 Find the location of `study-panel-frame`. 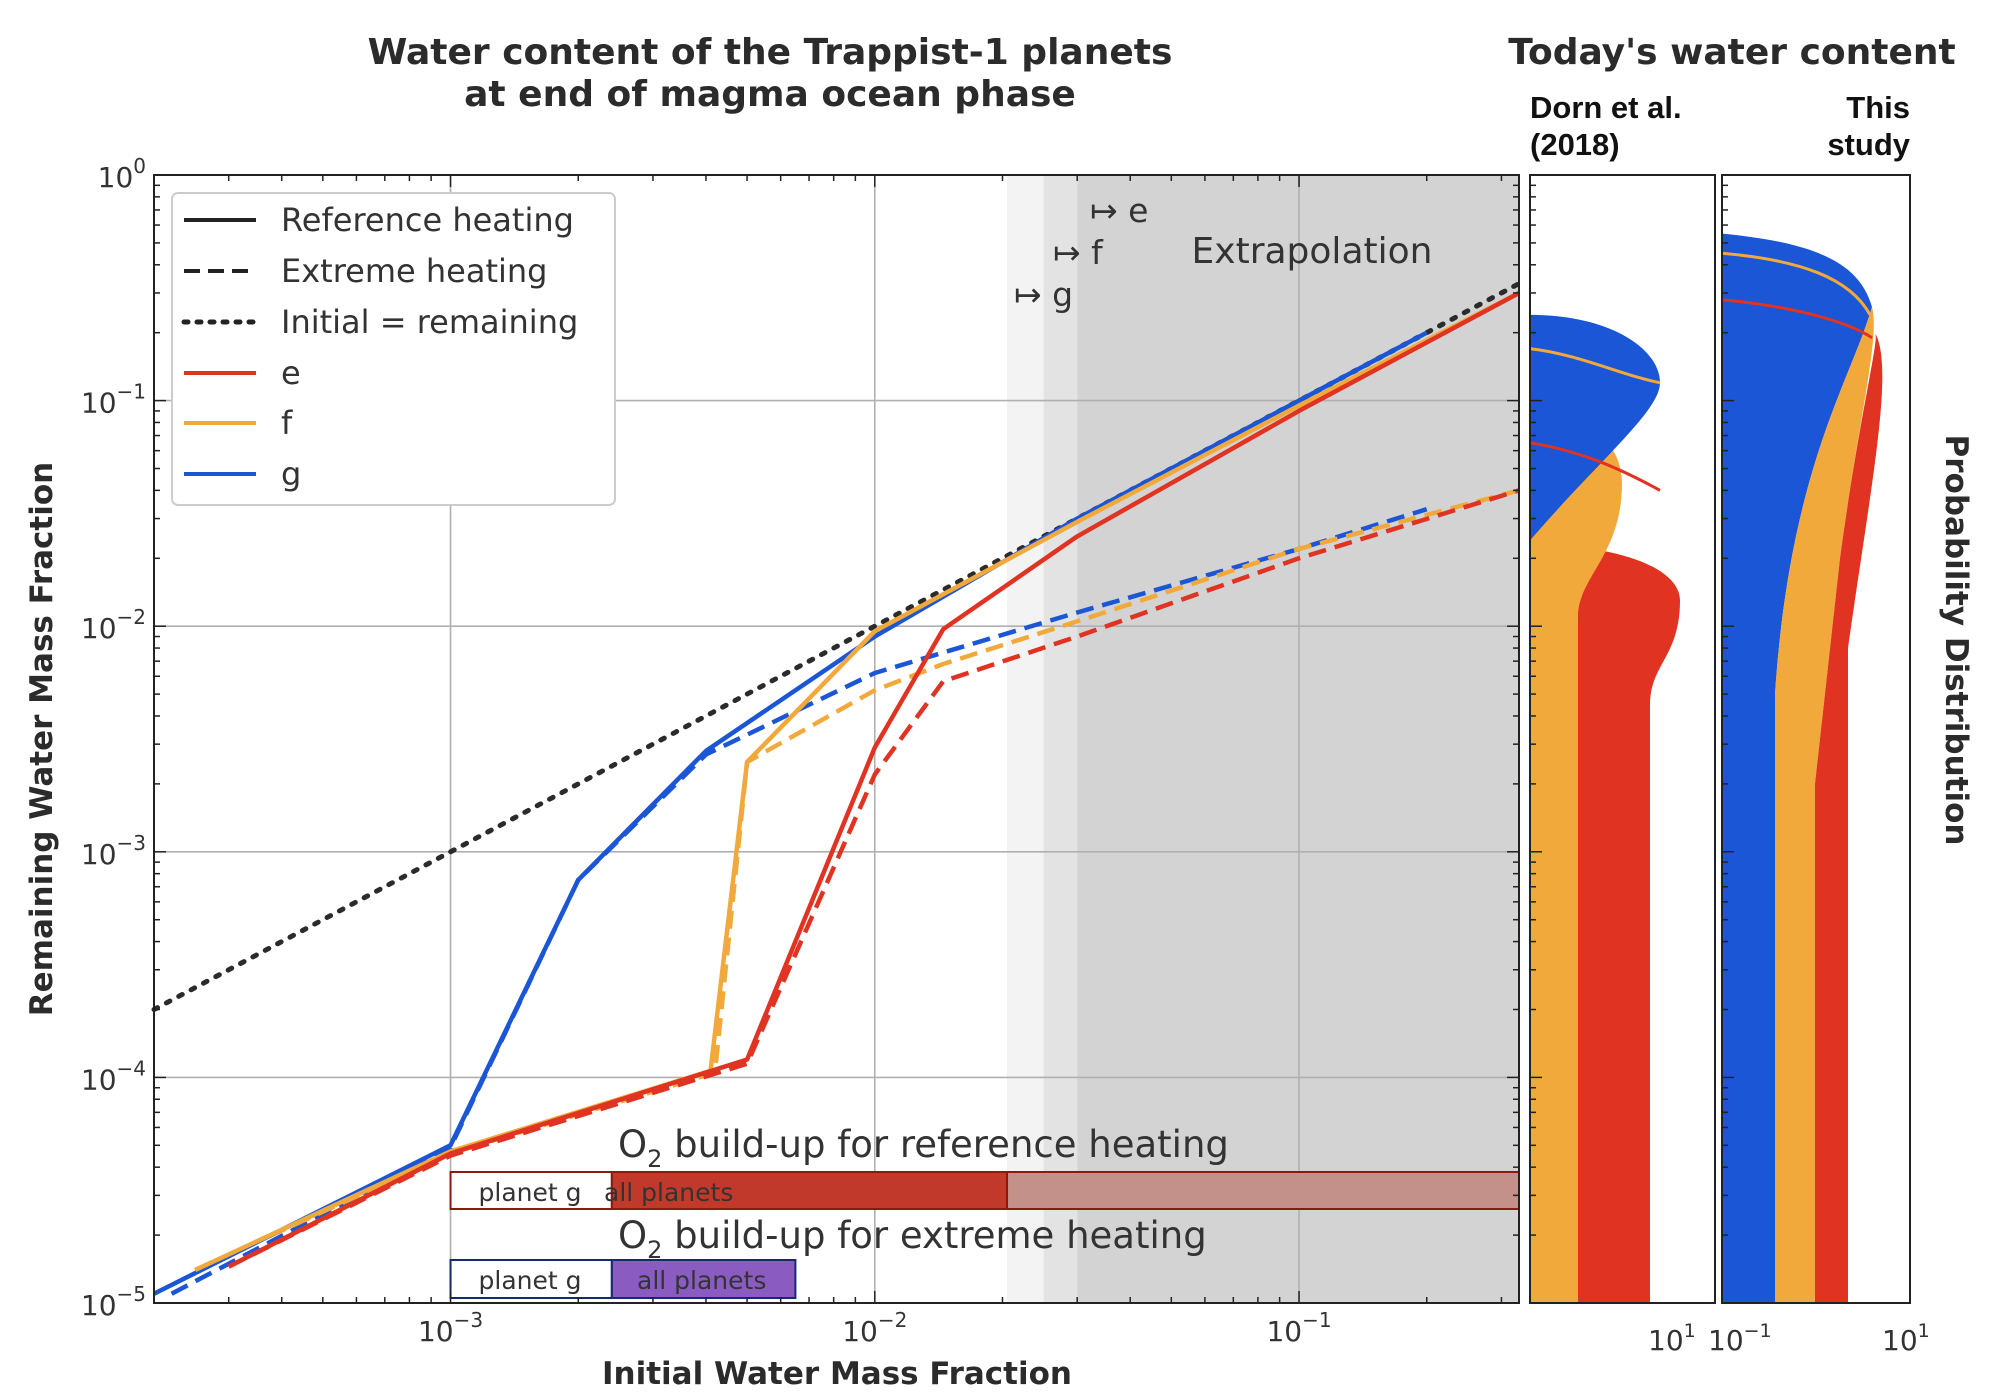

study-panel-frame is located at coordinates (1816, 739).